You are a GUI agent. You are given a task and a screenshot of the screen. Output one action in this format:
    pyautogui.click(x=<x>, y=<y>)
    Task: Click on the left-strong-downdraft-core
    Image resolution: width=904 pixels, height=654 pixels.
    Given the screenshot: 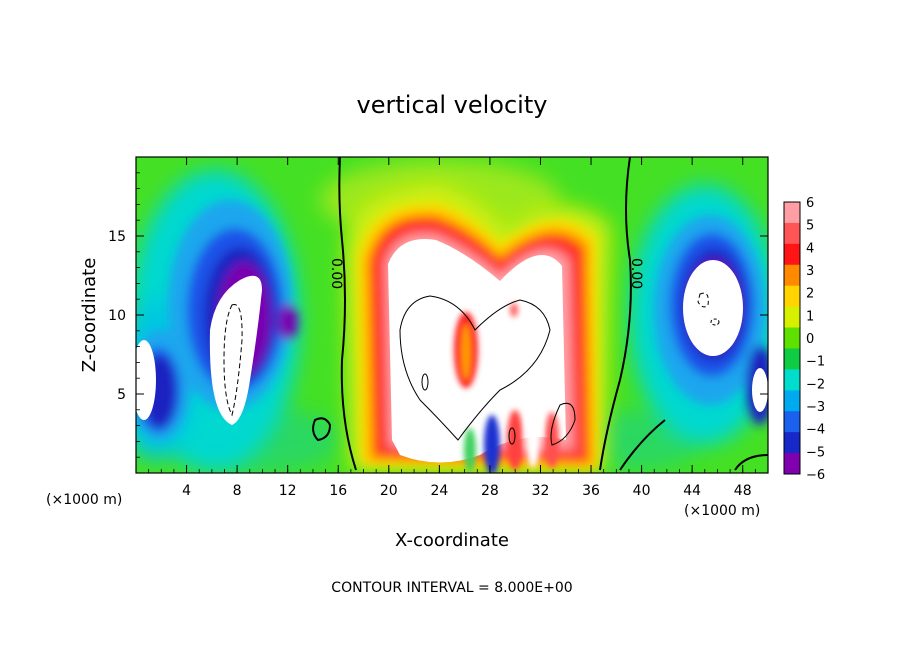 What is the action you would take?
    pyautogui.click(x=235, y=350)
    